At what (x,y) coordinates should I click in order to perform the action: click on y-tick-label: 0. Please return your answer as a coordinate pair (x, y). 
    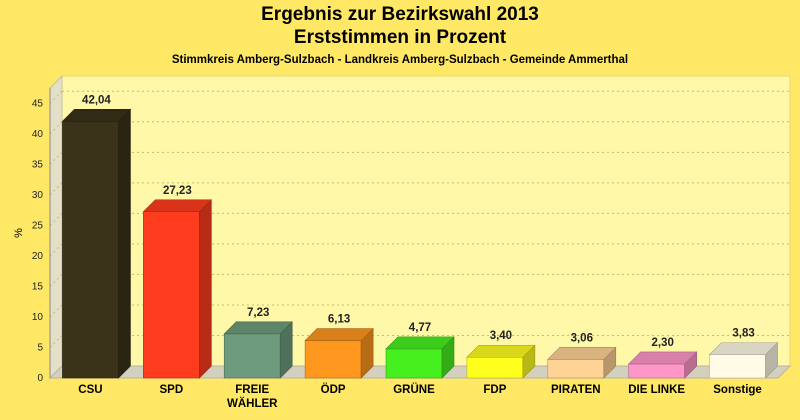
    Looking at the image, I should click on (40, 378).